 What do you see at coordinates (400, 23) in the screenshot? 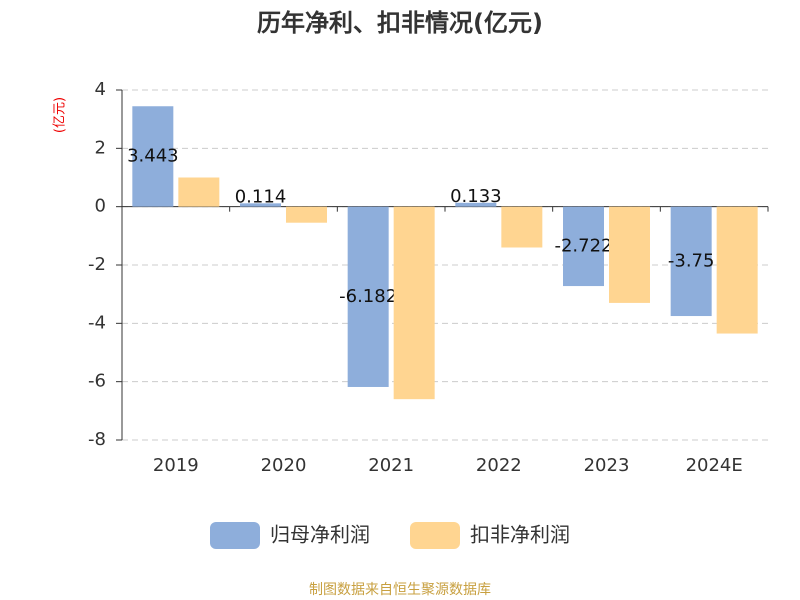
I see `chart-title: 历年净利、扣非情况(亿元)` at bounding box center [400, 23].